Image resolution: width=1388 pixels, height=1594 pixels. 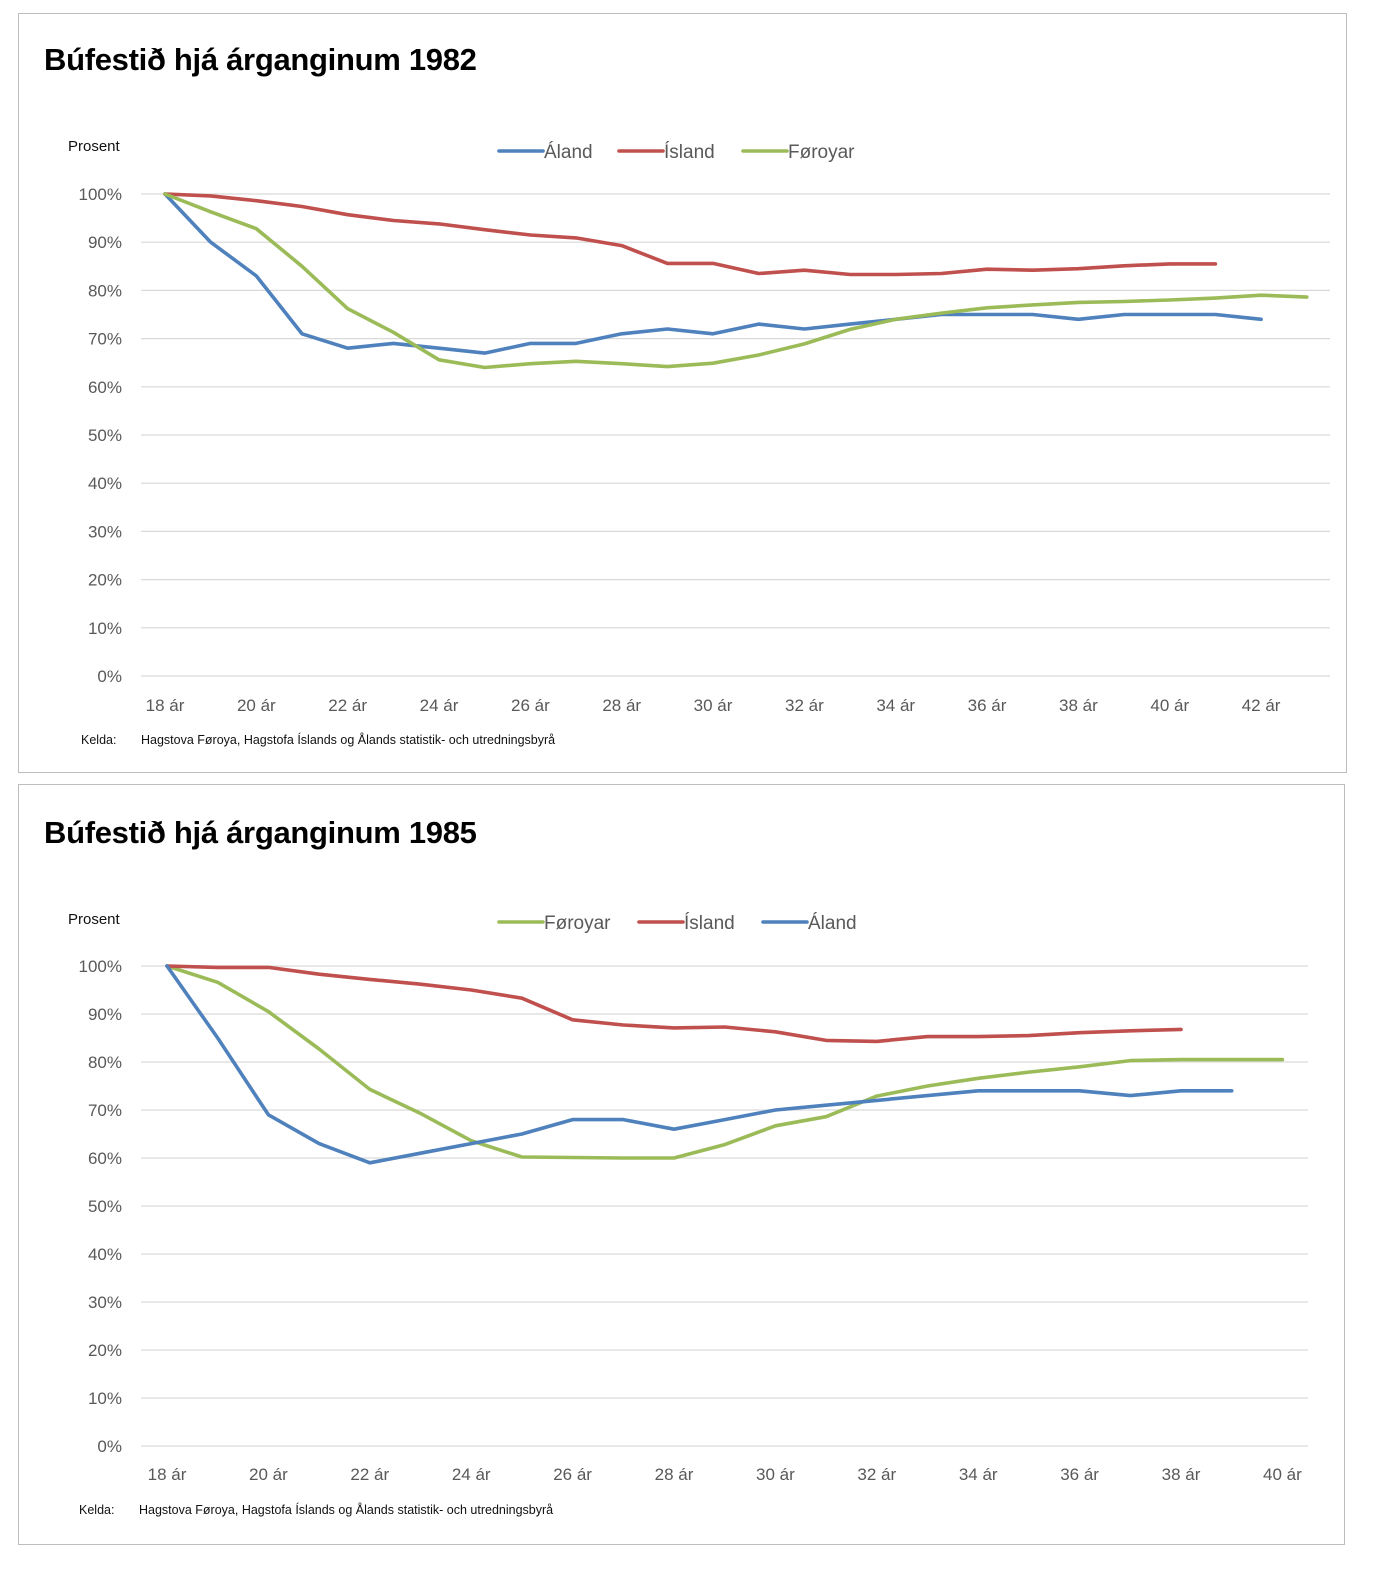 What do you see at coordinates (260, 59) in the screenshot?
I see `chart-title: Búfestið hjá árganginum 1982` at bounding box center [260, 59].